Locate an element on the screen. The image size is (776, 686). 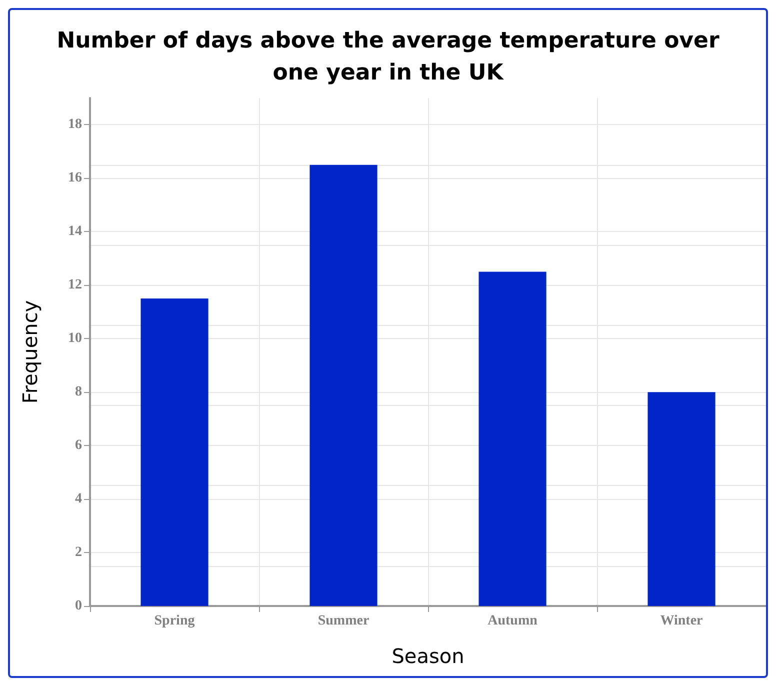
y-tick-label: 10 is located at coordinates (75, 338).